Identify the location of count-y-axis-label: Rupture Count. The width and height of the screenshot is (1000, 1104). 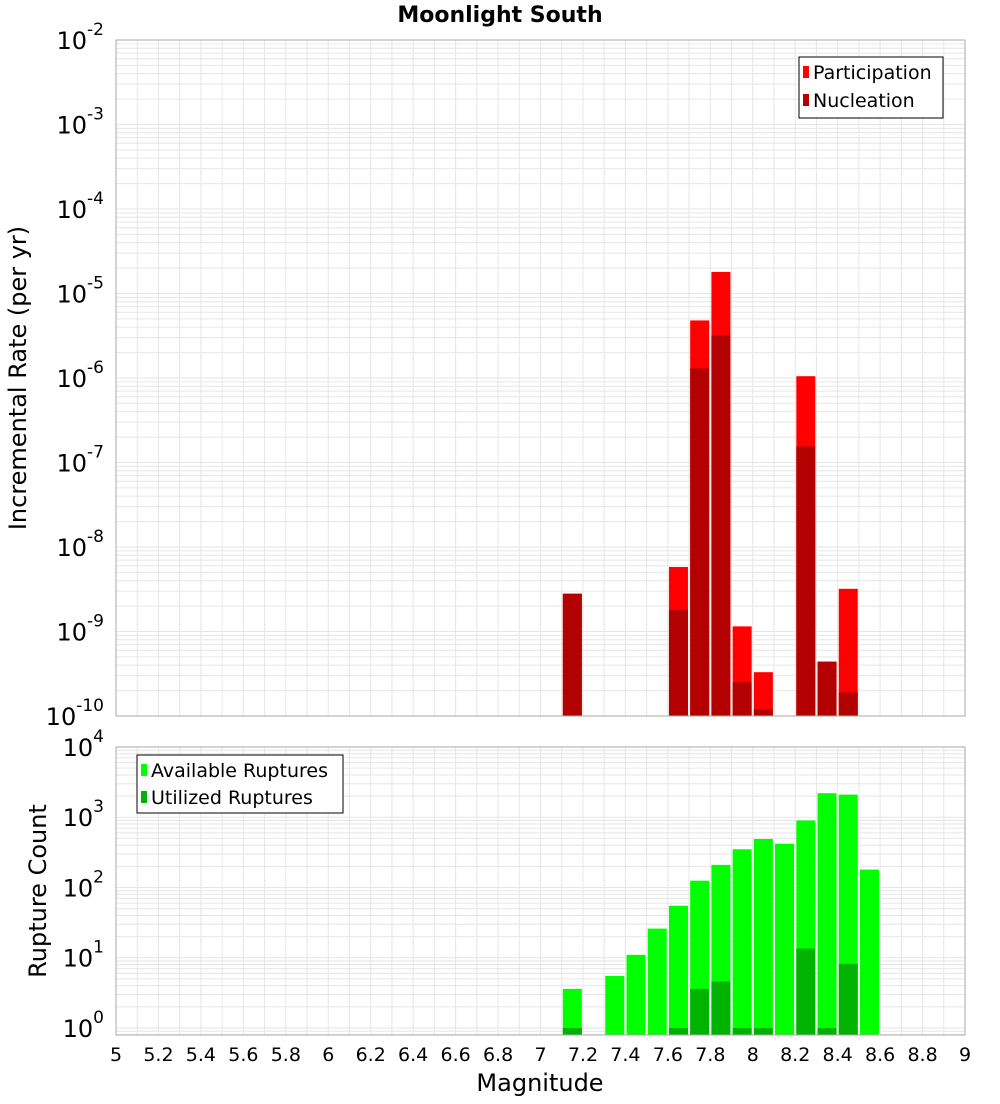
(38, 891).